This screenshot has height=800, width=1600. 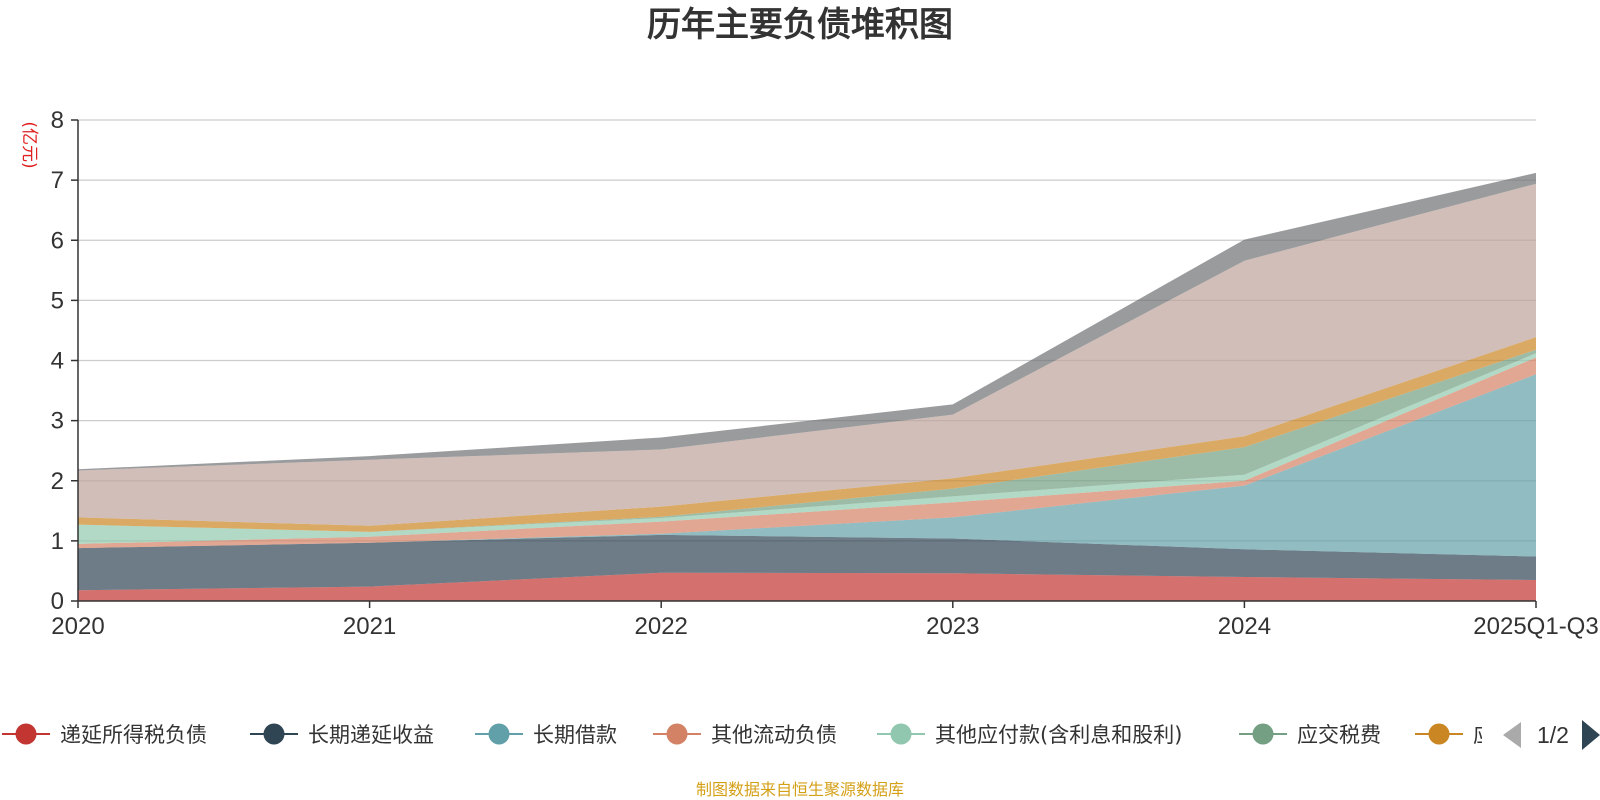 I want to click on chart-title: 历年主要负债堆积图, so click(x=800, y=25).